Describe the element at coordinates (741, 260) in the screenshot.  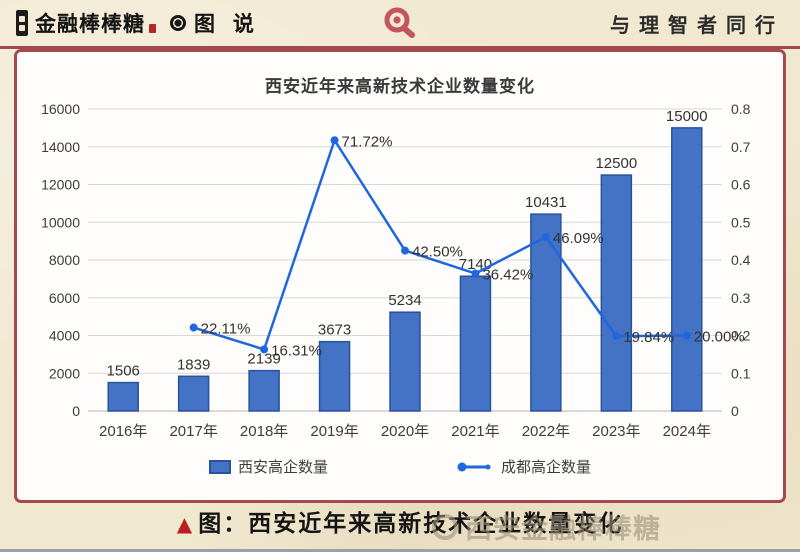
I see `y-right-tick-label: 0.4` at that location.